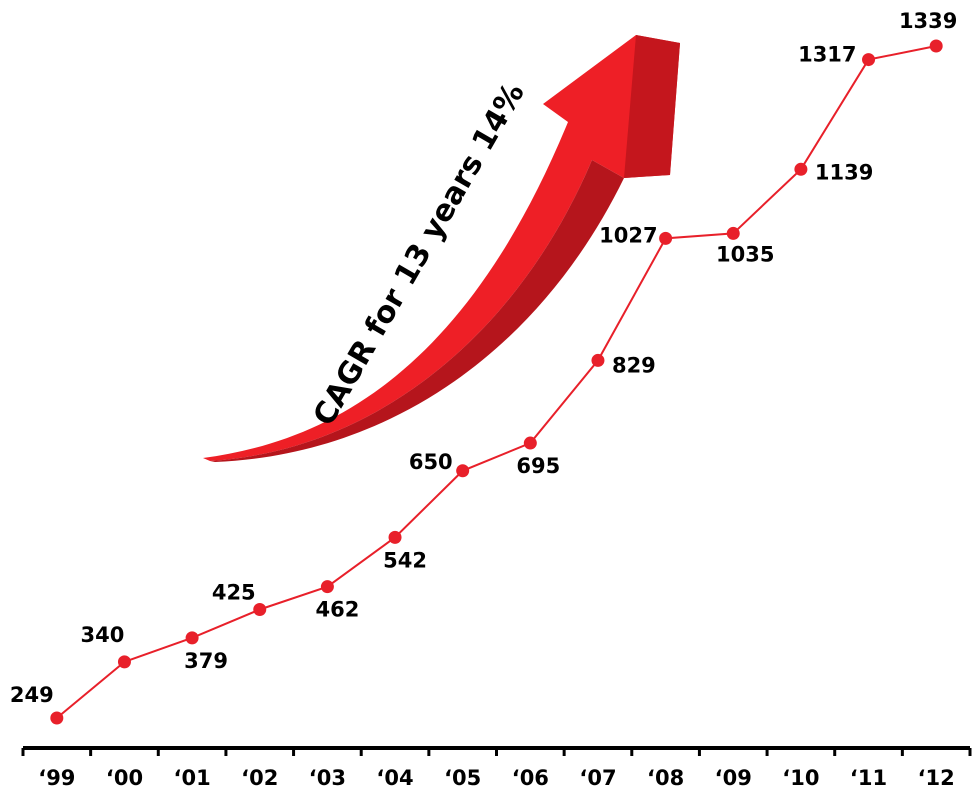 The height and width of the screenshot is (795, 973). Describe the element at coordinates (124, 778) in the screenshot. I see `x-tick-label: ‘00` at that location.